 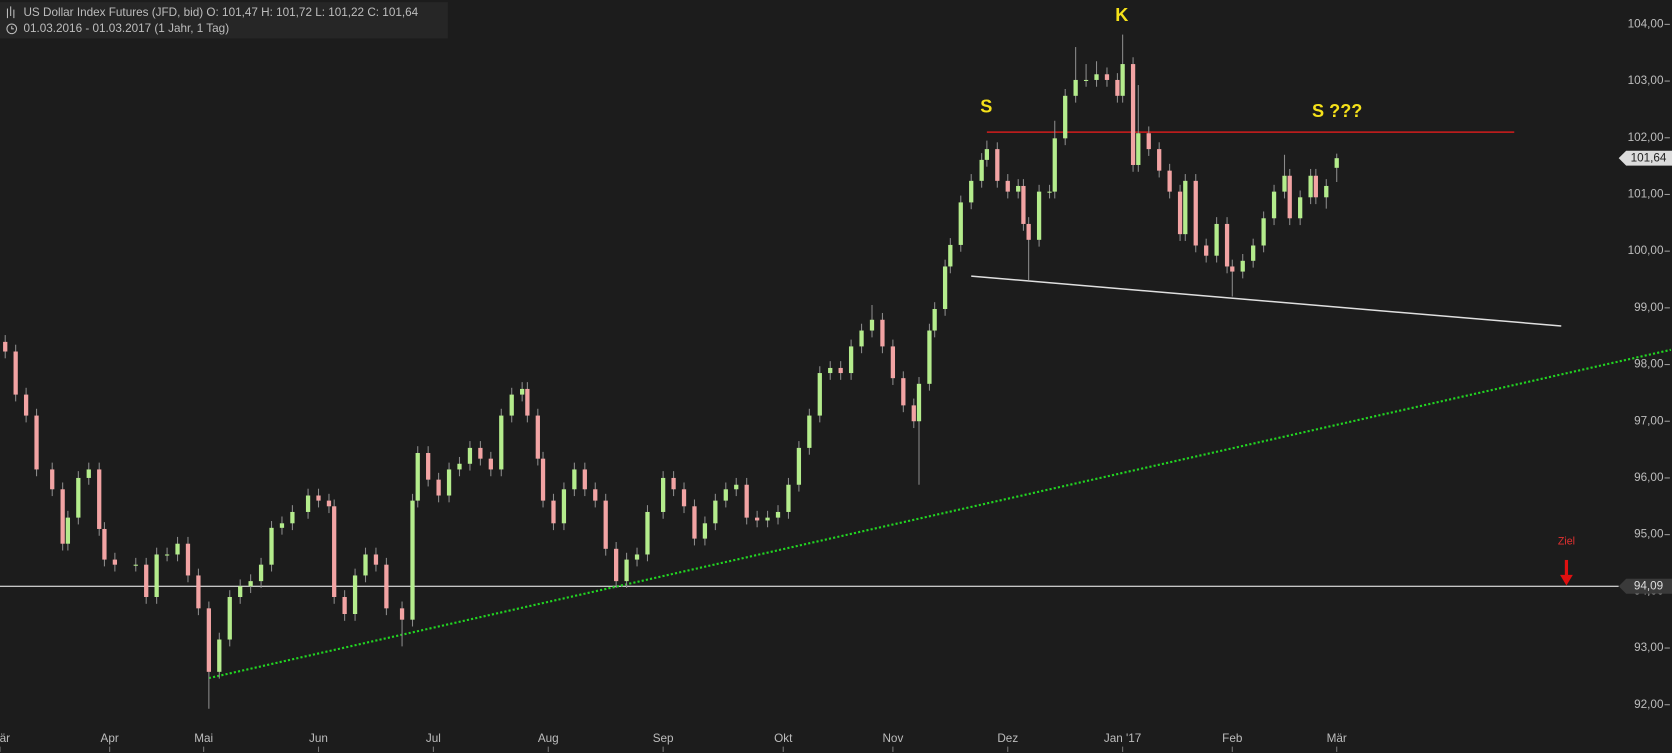 I want to click on y-tick-label: 103,00, so click(x=1646, y=80).